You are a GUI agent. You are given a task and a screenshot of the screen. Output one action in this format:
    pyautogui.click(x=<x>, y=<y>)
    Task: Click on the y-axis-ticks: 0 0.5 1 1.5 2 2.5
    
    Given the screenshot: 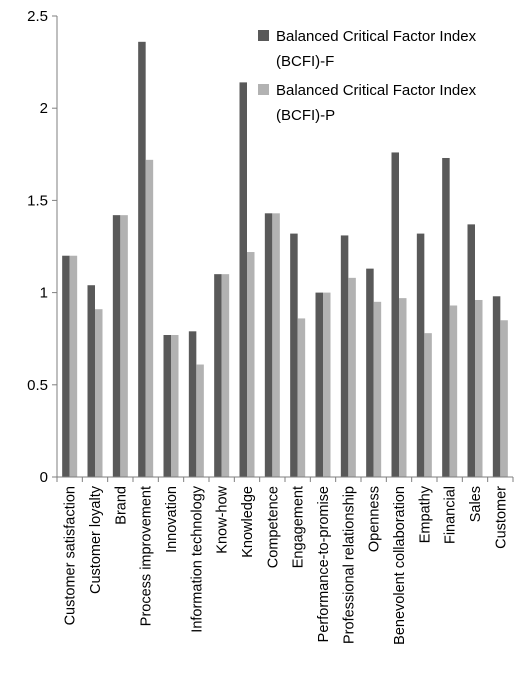 What is the action you would take?
    pyautogui.click(x=42, y=247)
    